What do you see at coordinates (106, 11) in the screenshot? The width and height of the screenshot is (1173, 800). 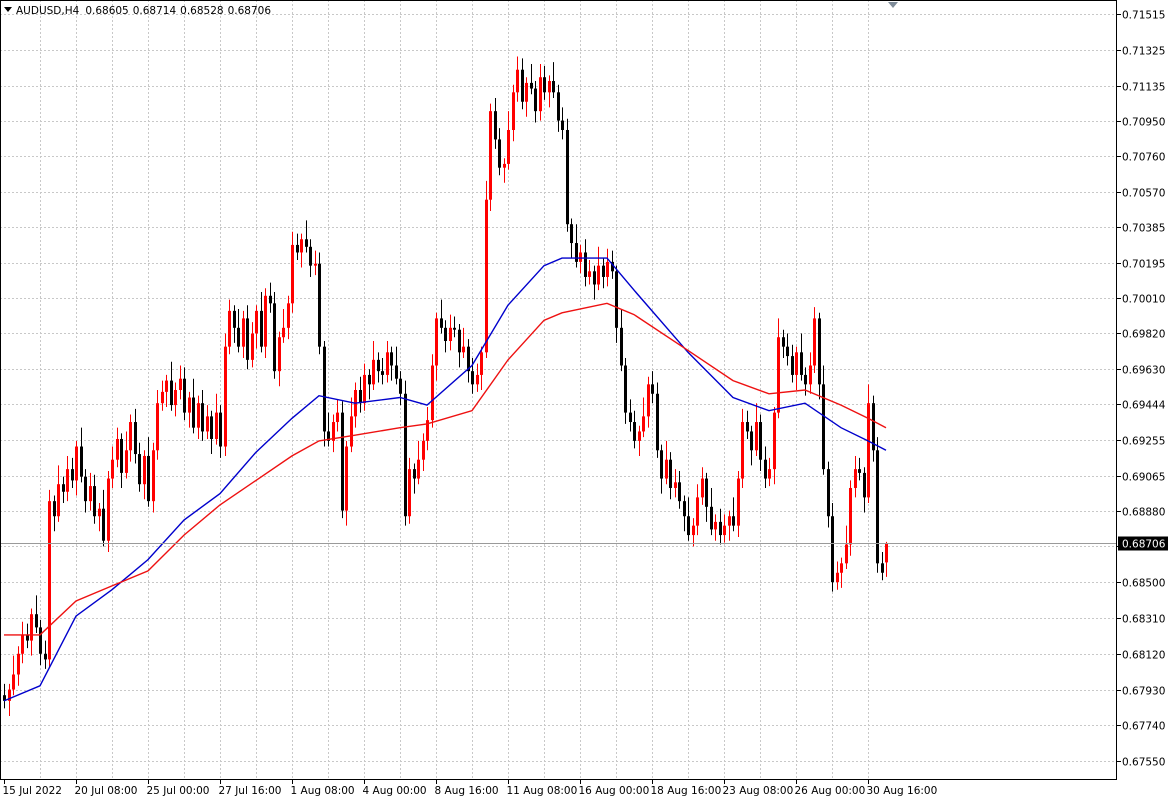 I see `last-open: 0.68605` at bounding box center [106, 11].